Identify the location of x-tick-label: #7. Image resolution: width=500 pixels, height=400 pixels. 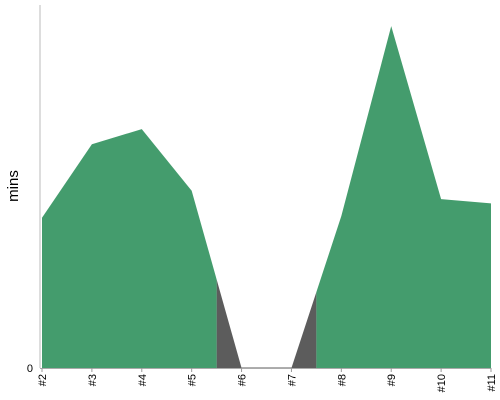
(292, 380).